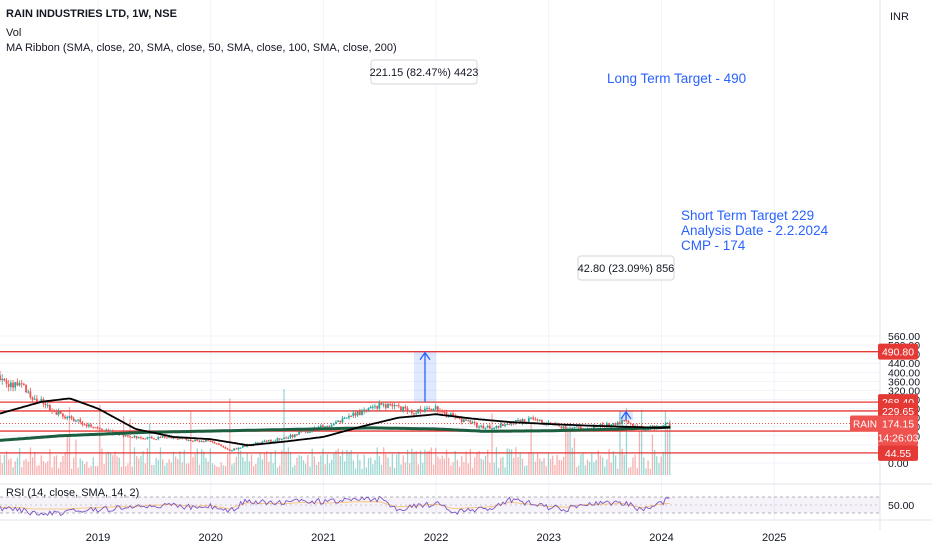 The width and height of the screenshot is (932, 555). Describe the element at coordinates (549, 538) in the screenshot. I see `time-tick-label: 2023` at that location.